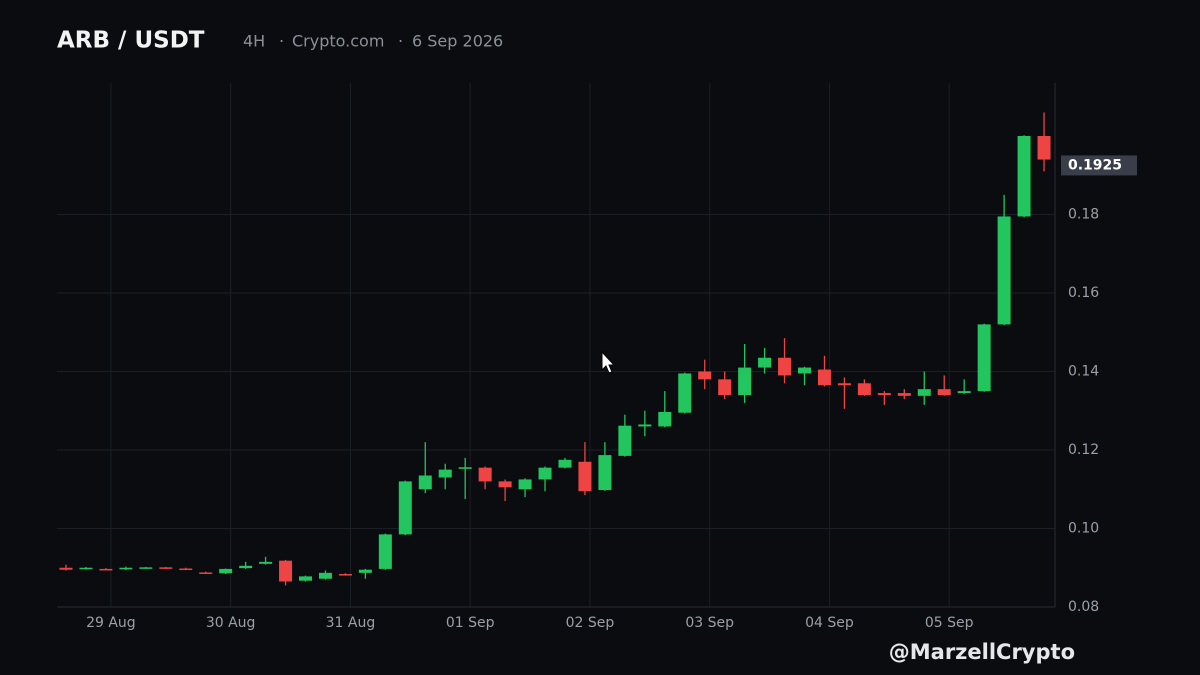  Describe the element at coordinates (1083, 528) in the screenshot. I see `y-tick-label: 0.10` at that location.